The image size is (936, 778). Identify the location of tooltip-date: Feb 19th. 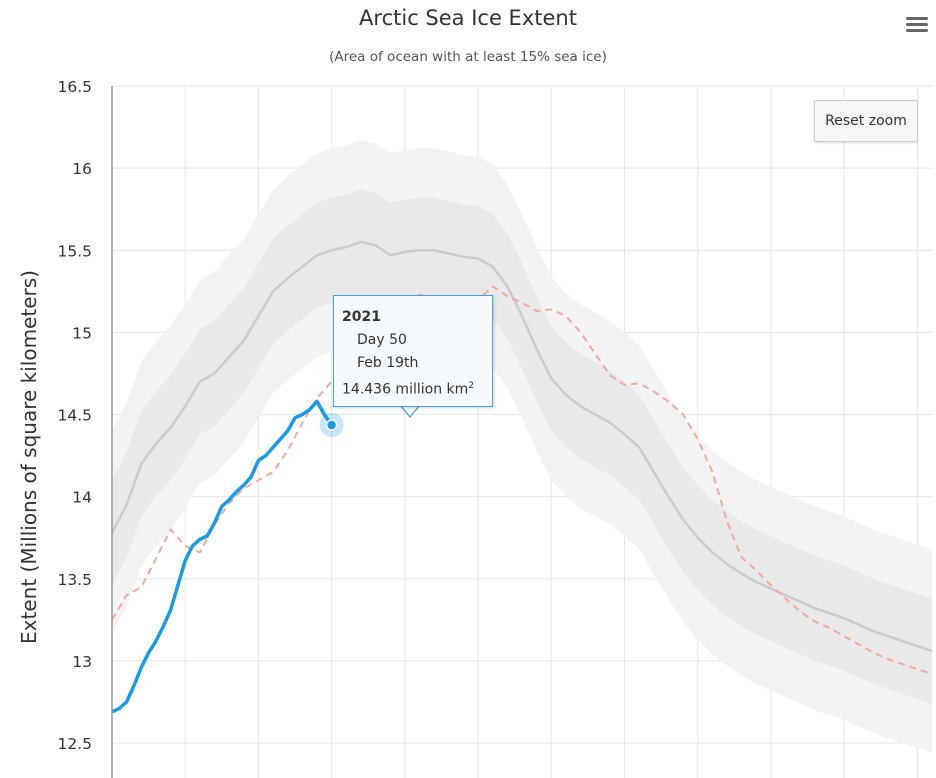
(388, 363).